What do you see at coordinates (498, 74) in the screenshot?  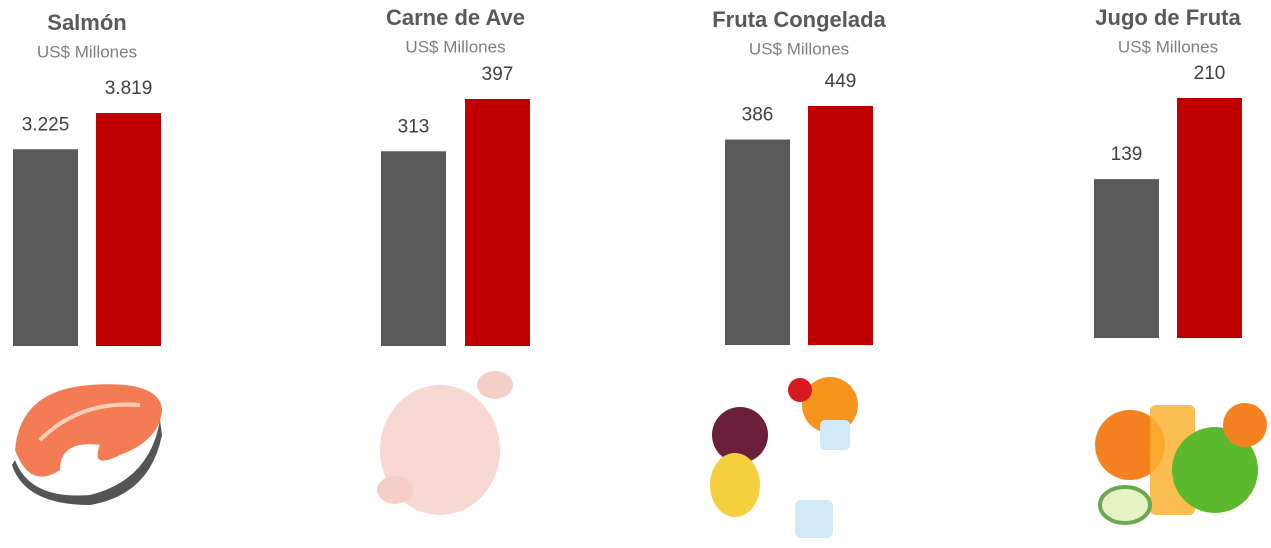 I see `value-label: 397` at bounding box center [498, 74].